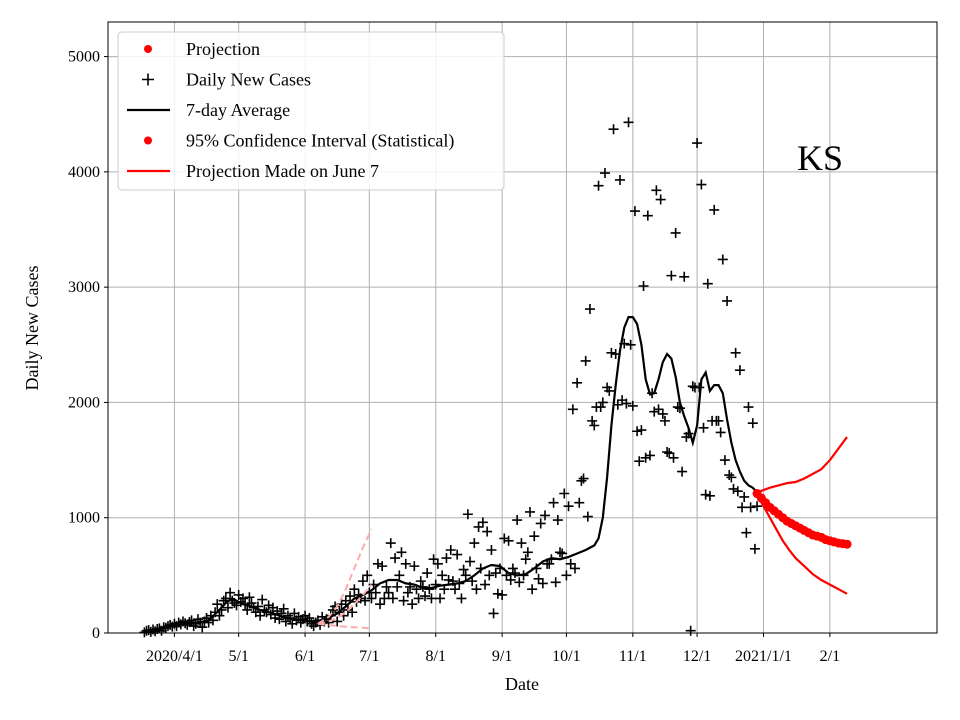  Describe the element at coordinates (305, 656) in the screenshot. I see `x-tick-label: 6/1` at that location.